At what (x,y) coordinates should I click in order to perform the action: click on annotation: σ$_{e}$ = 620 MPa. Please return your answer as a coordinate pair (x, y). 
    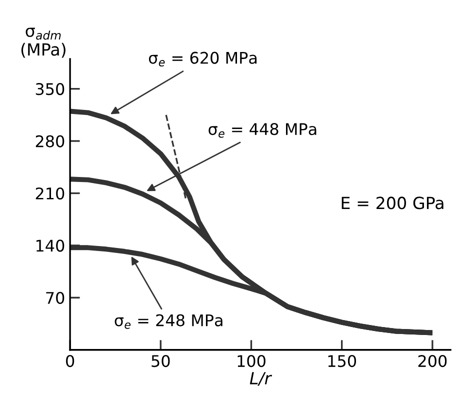
    Looking at the image, I should click on (202, 59).